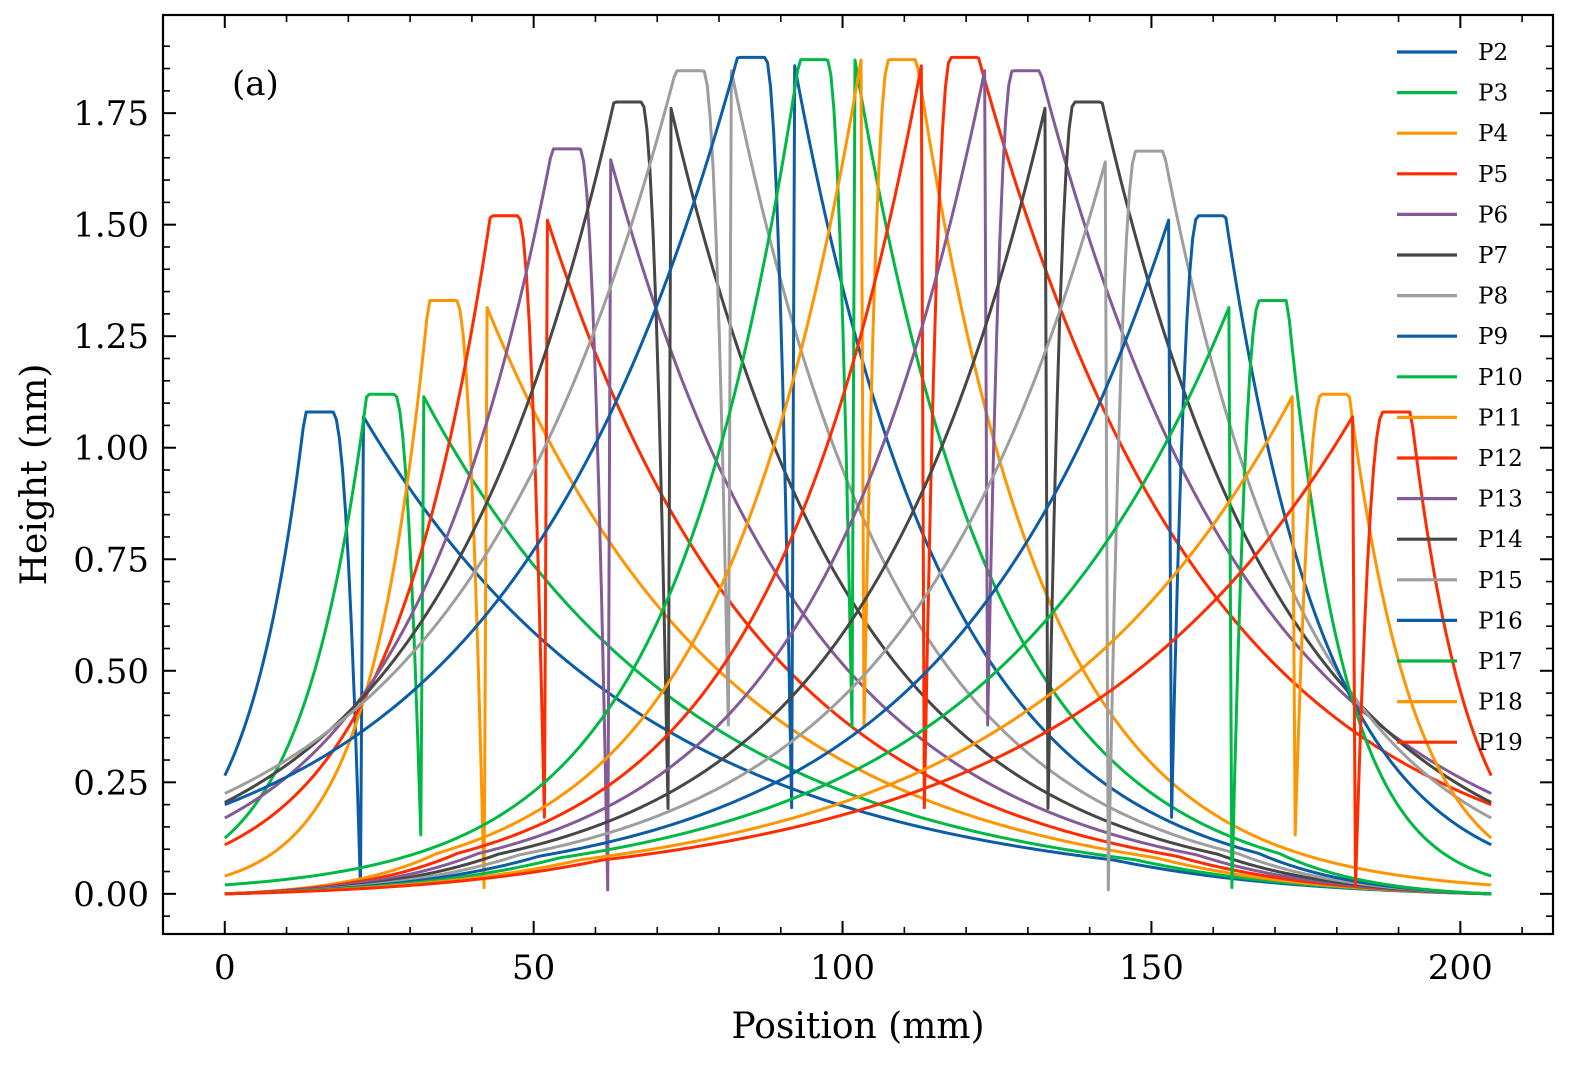 Image resolution: width=1573 pixels, height=1065 pixels. Describe the element at coordinates (857, 1026) in the screenshot. I see `x-axis-title: Position (mm)` at that location.